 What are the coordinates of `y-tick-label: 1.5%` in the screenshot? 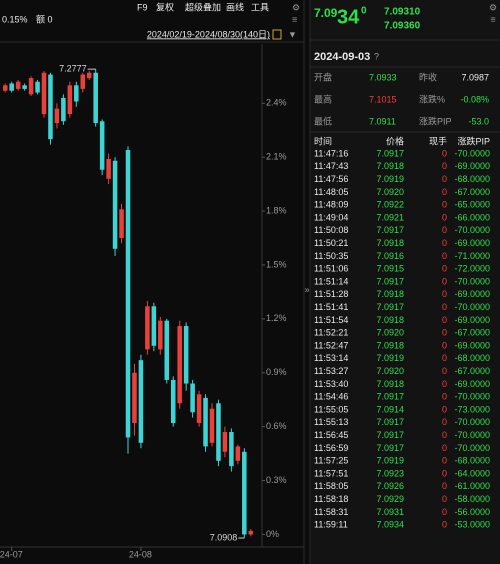 It's located at (276, 264).